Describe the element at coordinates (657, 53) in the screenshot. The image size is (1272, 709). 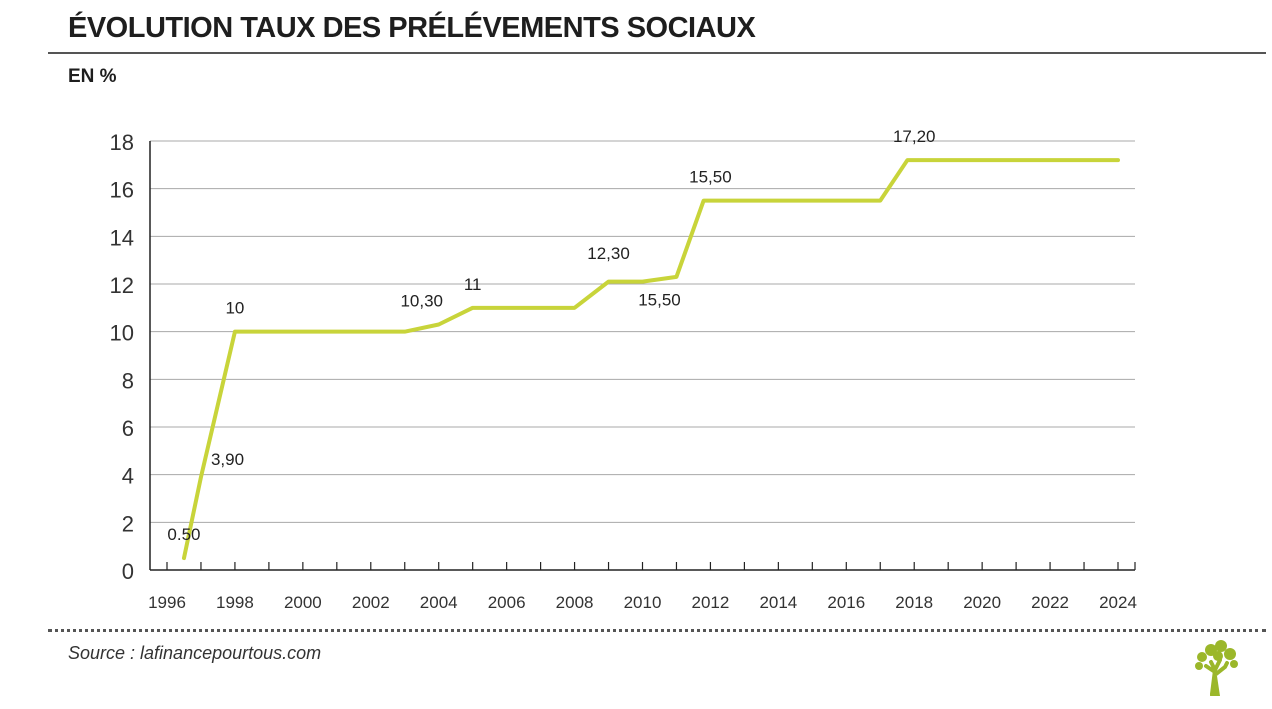
I see `title-divider` at that location.